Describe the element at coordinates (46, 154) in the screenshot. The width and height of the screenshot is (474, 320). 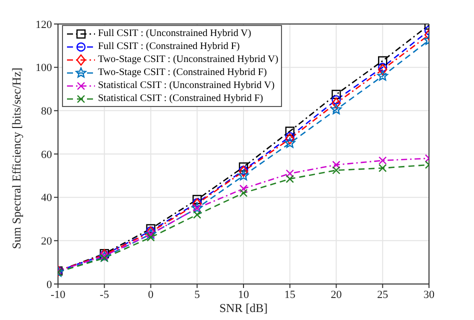
I see `y-tick-label: 60` at that location.